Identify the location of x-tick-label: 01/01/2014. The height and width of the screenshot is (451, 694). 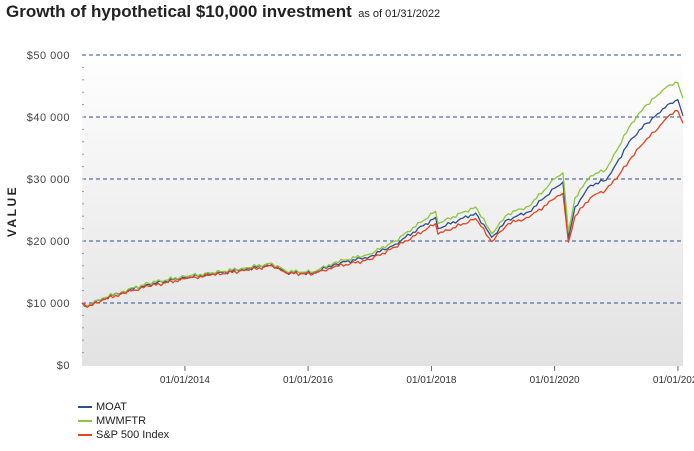
(185, 380).